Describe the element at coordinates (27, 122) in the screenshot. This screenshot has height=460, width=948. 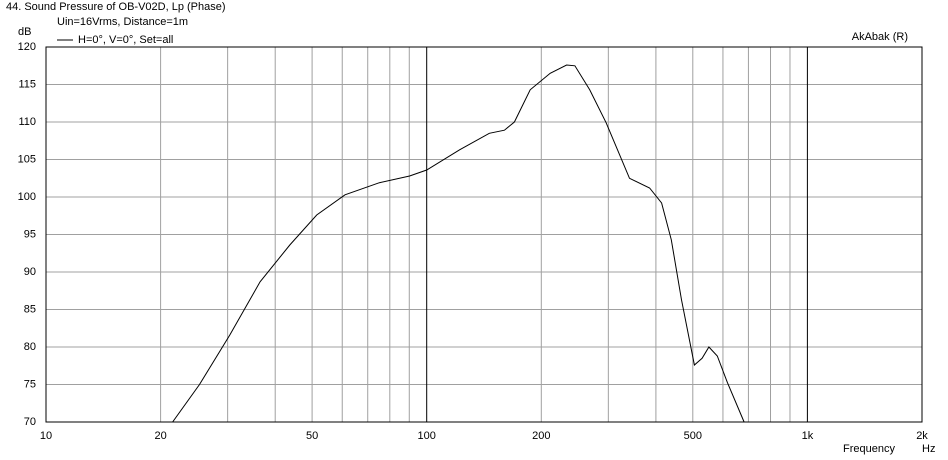
I see `y-tick-label: 110` at that location.